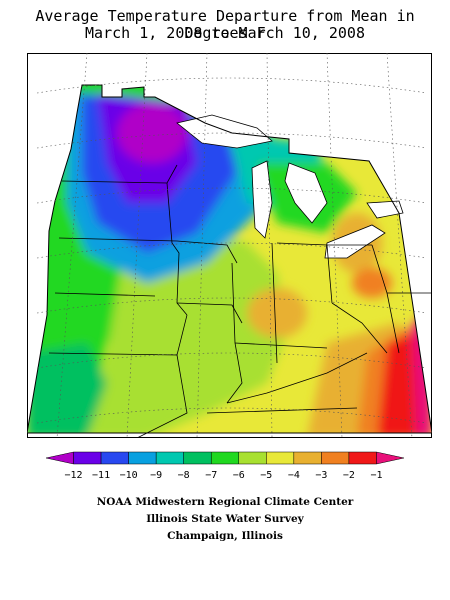 The width and height of the screenshot is (450, 600). What do you see at coordinates (225, 466) in the screenshot?
I see `color-scale-legend: −12 −11 −10 −9 −8 −7 −6 −5 −4 −3 −2 −1` at bounding box center [225, 466].